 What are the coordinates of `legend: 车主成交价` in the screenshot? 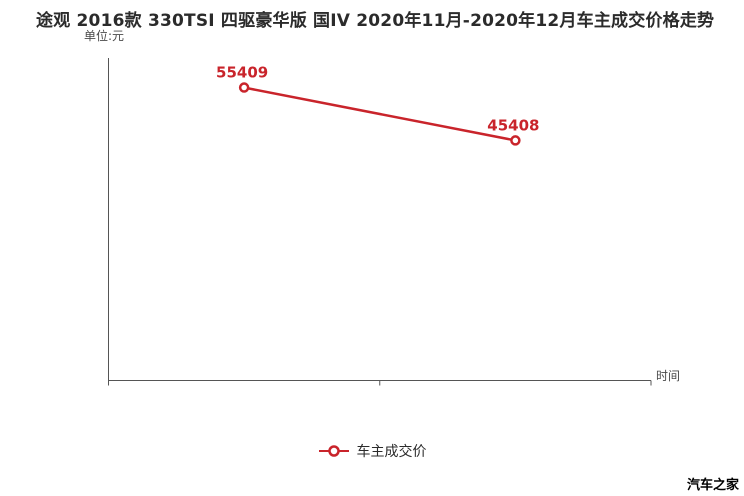 It's located at (372, 451).